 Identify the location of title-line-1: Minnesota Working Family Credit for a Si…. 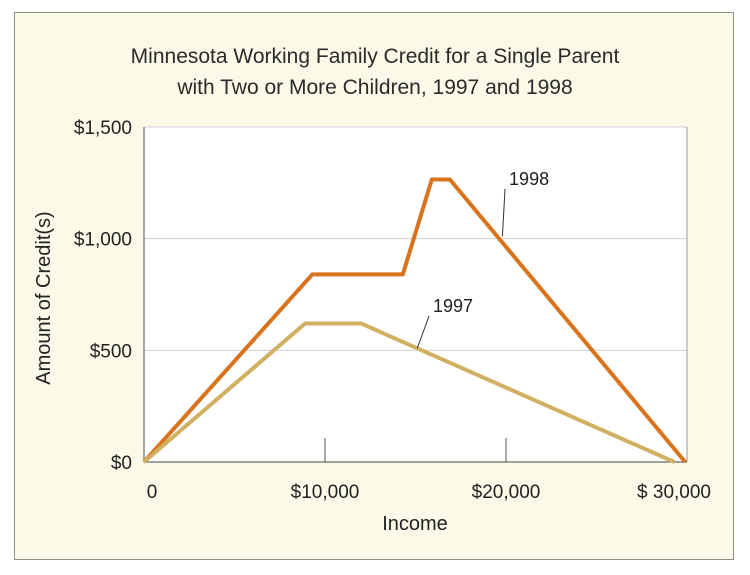
(375, 56).